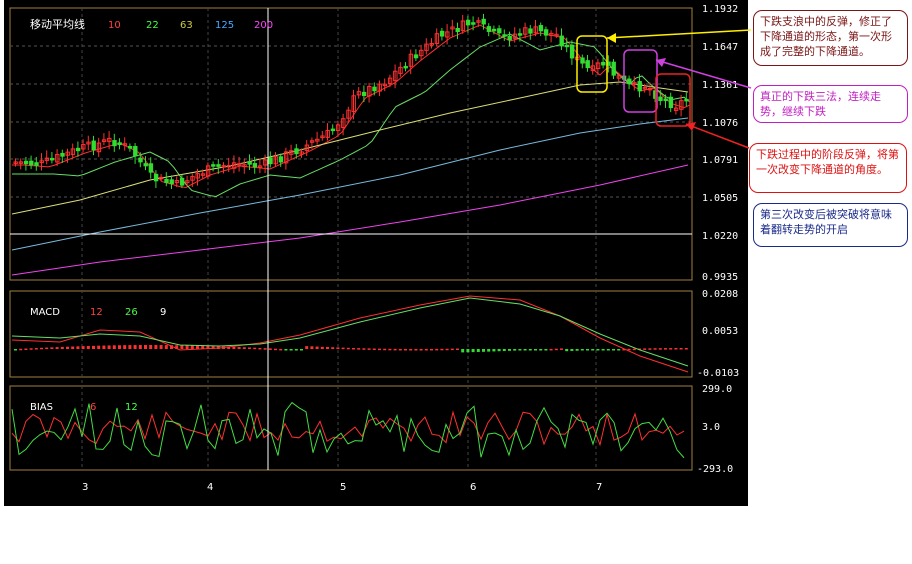 Image resolution: width=912 pixels, height=564 pixels. I want to click on bias-indicator, so click(348, 430).